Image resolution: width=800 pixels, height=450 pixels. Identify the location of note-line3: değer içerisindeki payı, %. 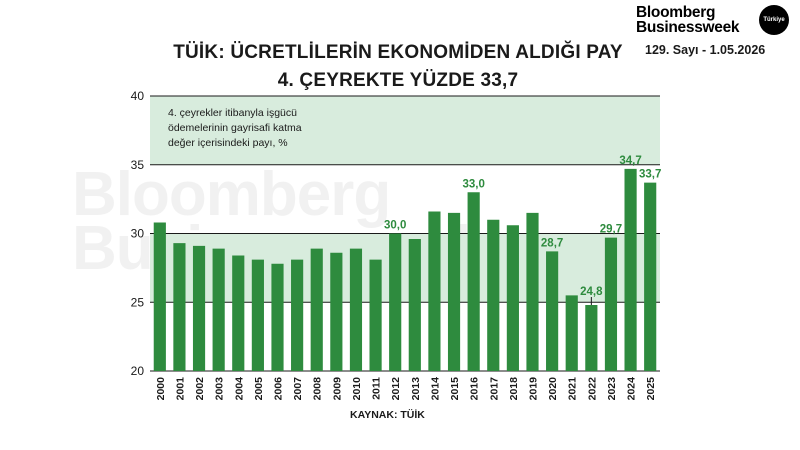
(228, 143).